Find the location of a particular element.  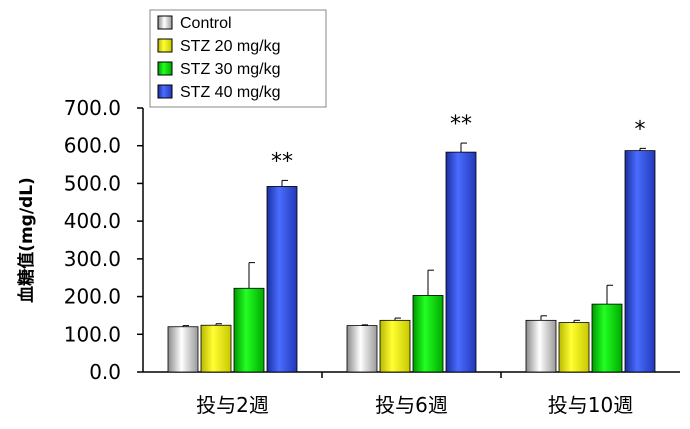

y-tick-label: 700.0 is located at coordinates (92, 108).